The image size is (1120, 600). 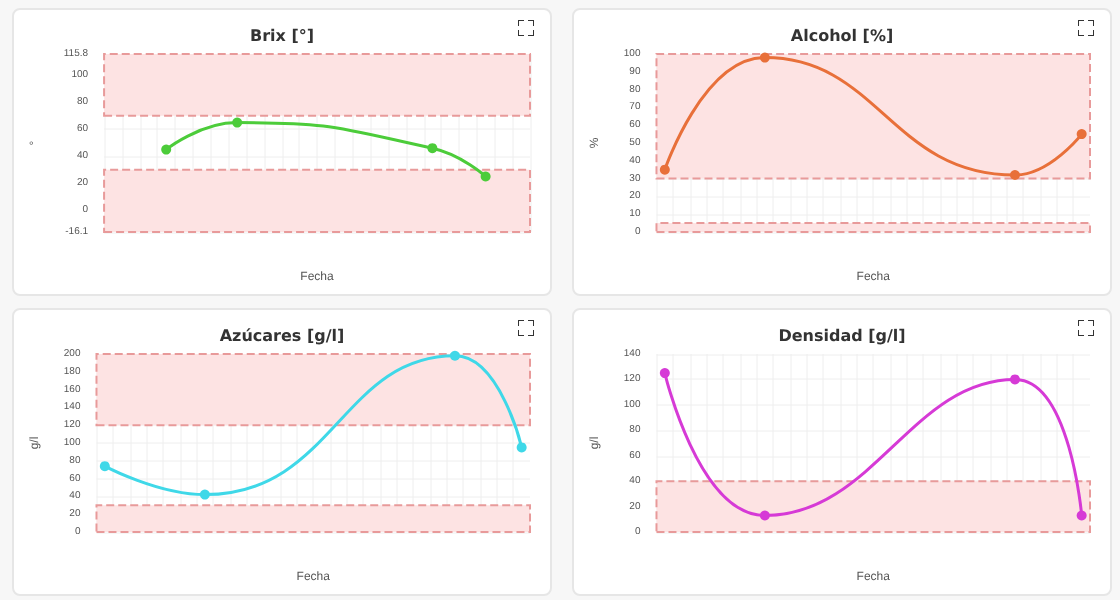 What do you see at coordinates (282, 336) in the screenshot?
I see `chart-title: Azúcares [g/l]` at bounding box center [282, 336].